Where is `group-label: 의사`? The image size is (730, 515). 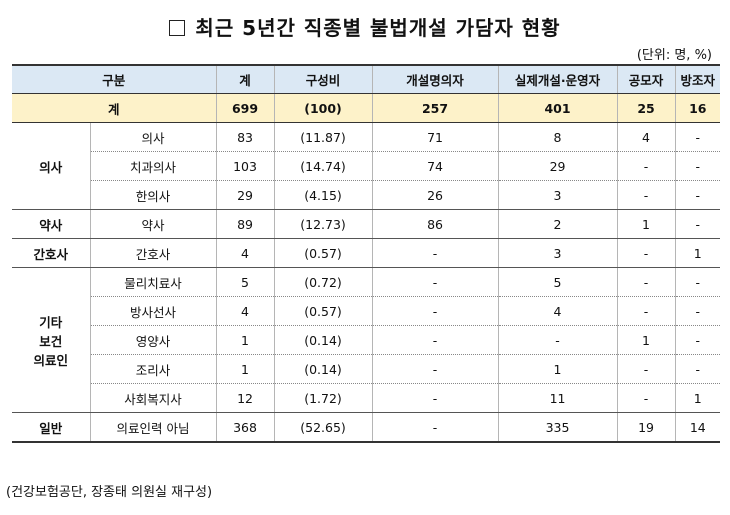 group-label: 의사 is located at coordinates (51, 166).